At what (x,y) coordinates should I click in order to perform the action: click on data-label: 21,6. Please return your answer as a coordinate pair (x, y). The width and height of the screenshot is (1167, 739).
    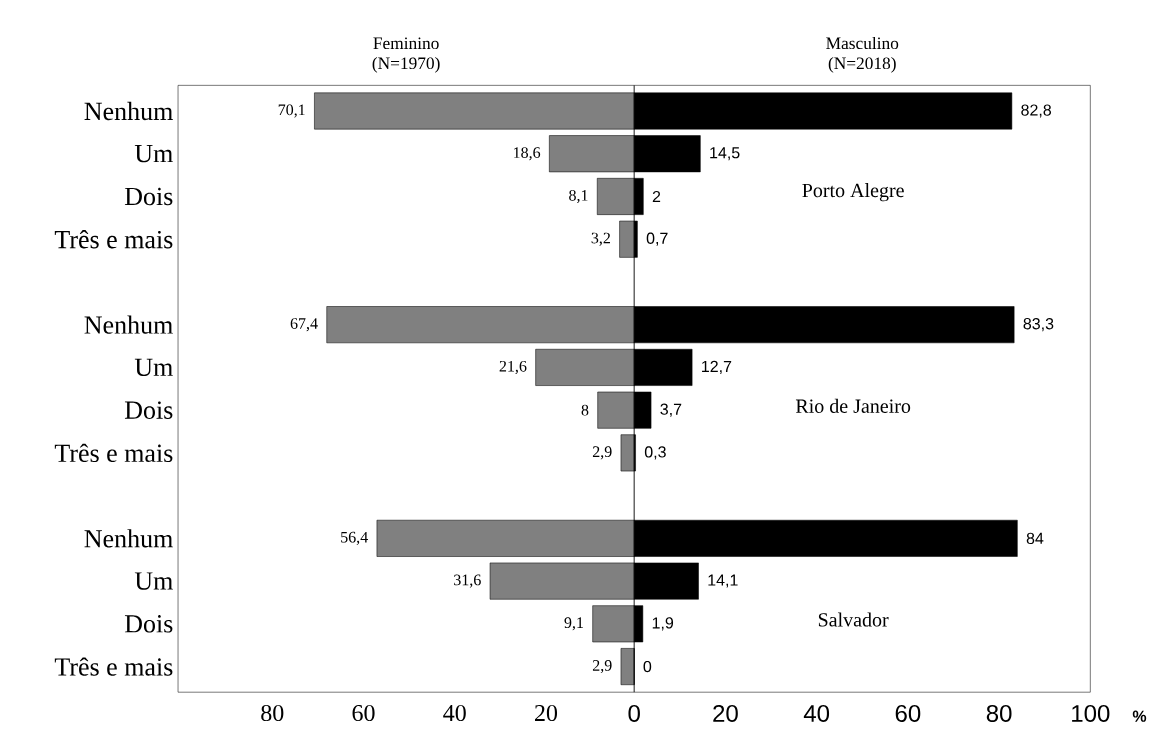
    Looking at the image, I should click on (513, 367).